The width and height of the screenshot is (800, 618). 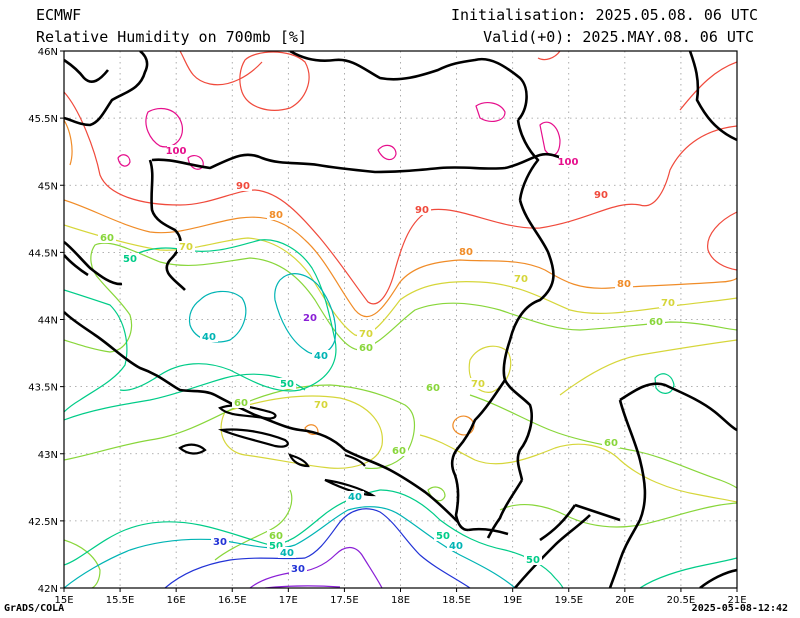 I want to click on contour-80-left, so click(x=68, y=142).